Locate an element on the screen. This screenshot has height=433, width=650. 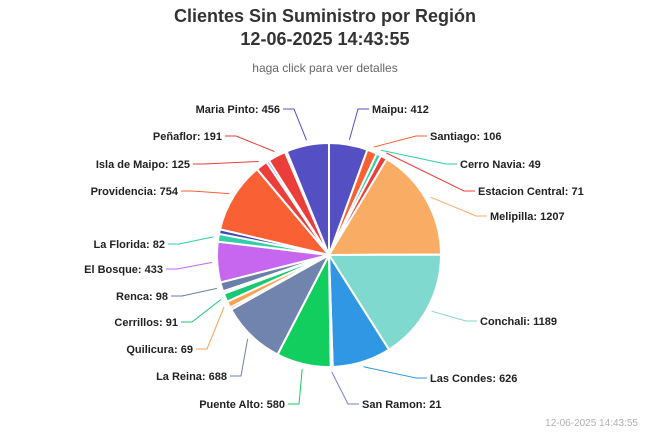
connector-peñaflor is located at coordinates (250, 143).